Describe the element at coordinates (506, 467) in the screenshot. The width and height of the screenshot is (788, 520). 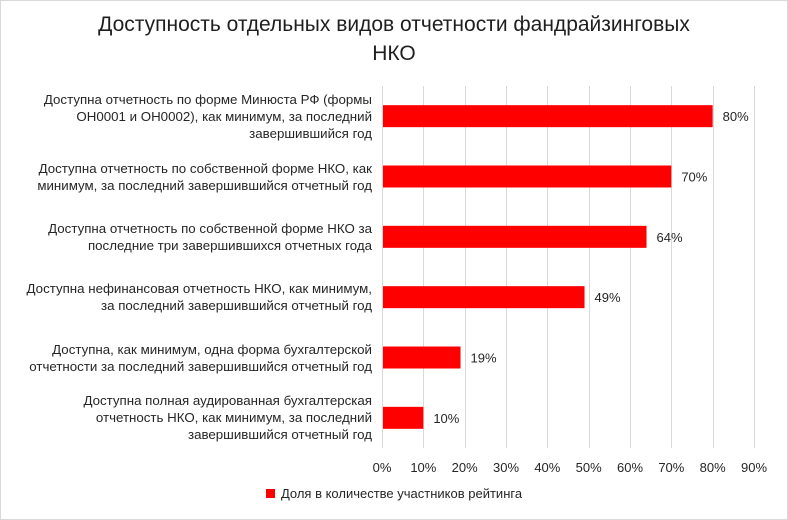
I see `x-tick-label: 30%` at that location.